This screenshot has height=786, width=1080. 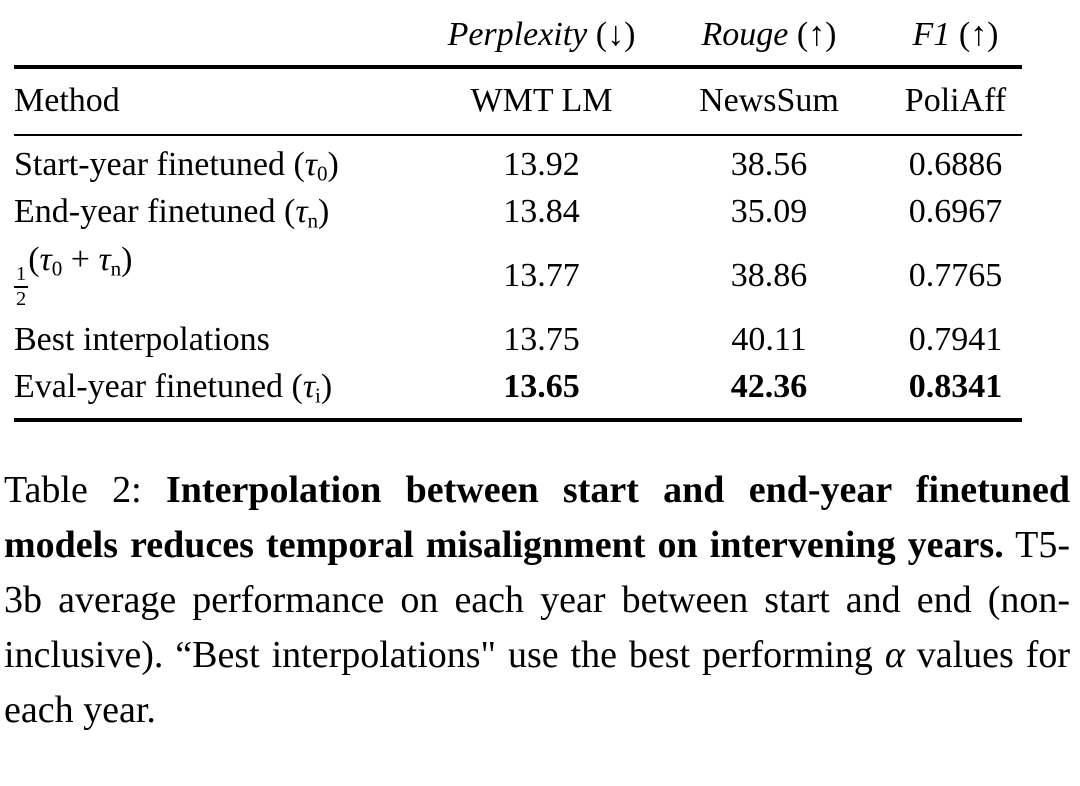 I want to click on value-cell: 13.92, so click(x=541, y=164).